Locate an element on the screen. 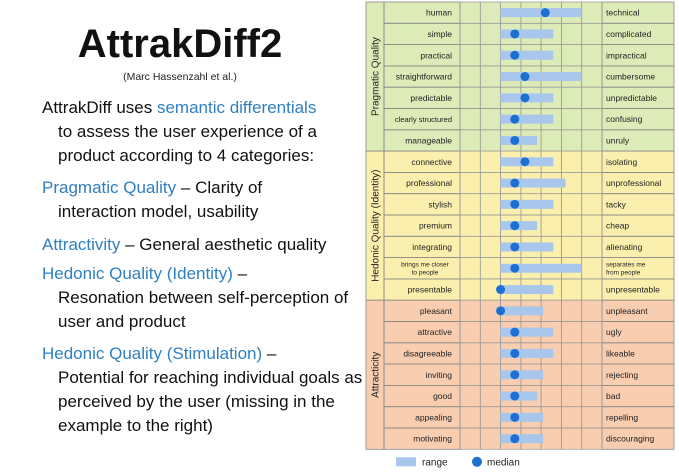  right-label: confusing is located at coordinates (624, 119).